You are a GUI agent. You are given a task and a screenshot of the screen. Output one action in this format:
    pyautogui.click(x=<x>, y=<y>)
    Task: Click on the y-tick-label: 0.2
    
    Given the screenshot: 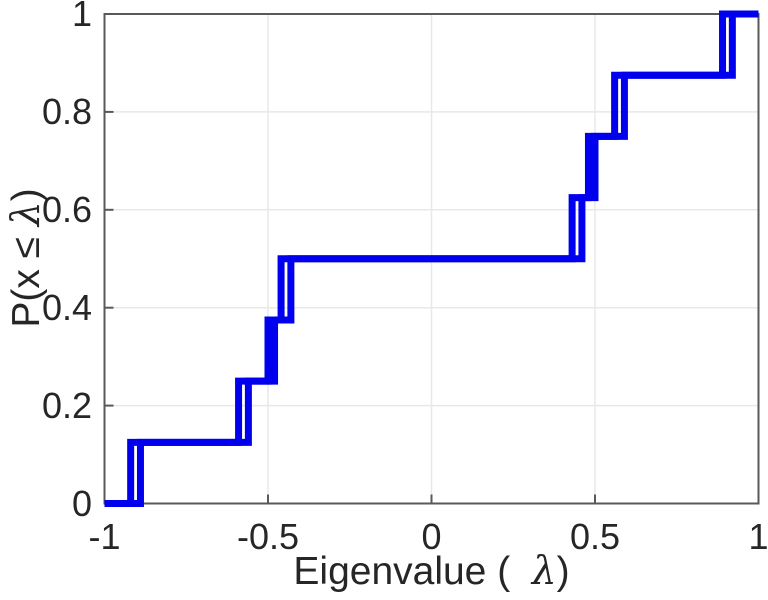 What is the action you would take?
    pyautogui.click(x=66, y=405)
    